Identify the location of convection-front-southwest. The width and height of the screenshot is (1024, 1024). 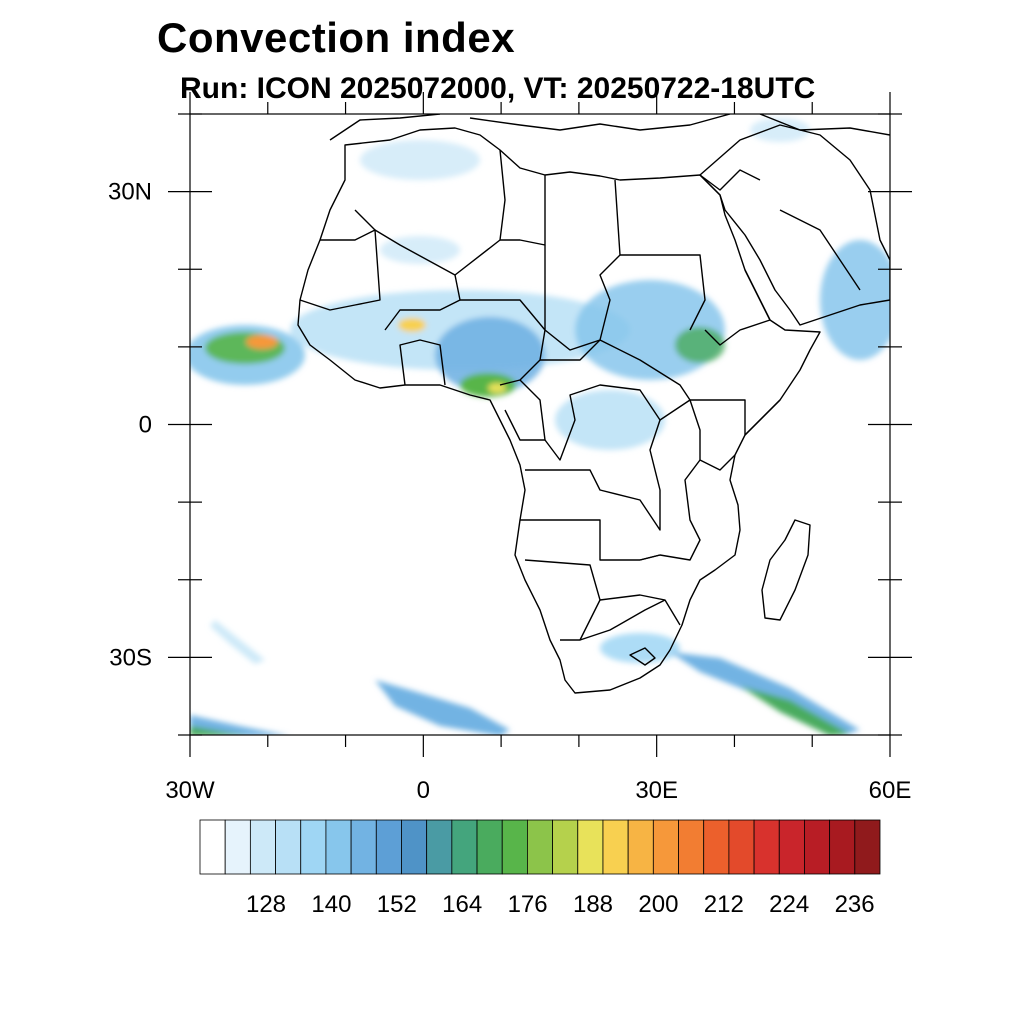
(442, 707).